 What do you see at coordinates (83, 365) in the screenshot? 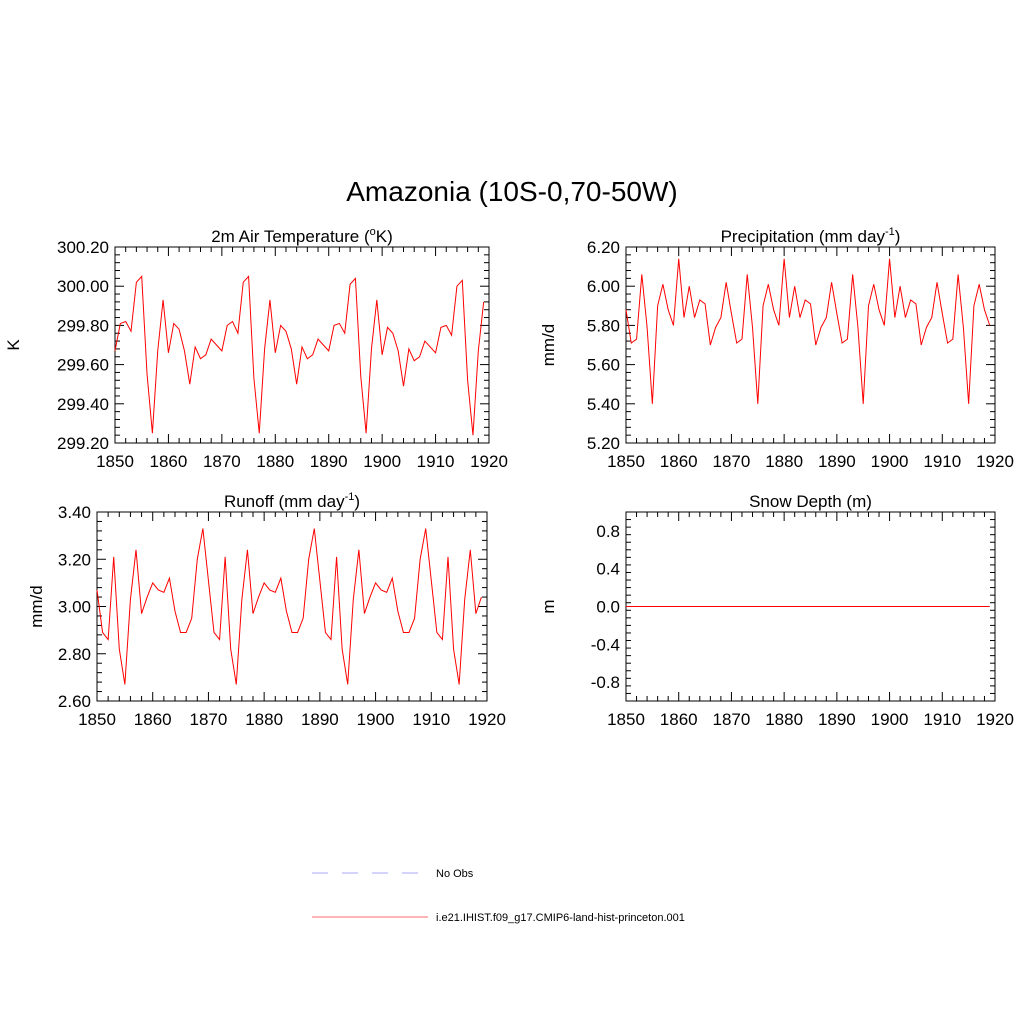
I see `y-tick-label: 299.60` at bounding box center [83, 365].